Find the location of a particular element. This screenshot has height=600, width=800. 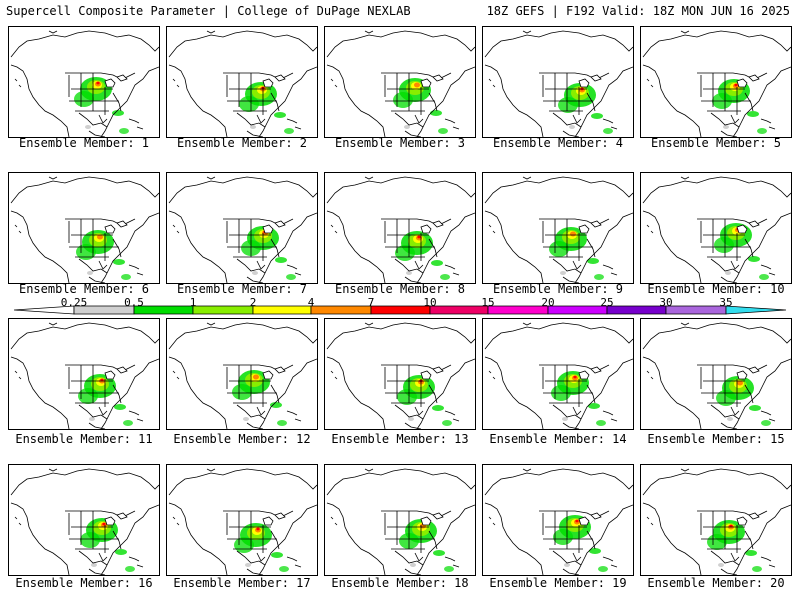

member-label: Ensemble Member: 11 is located at coordinates (84, 439).